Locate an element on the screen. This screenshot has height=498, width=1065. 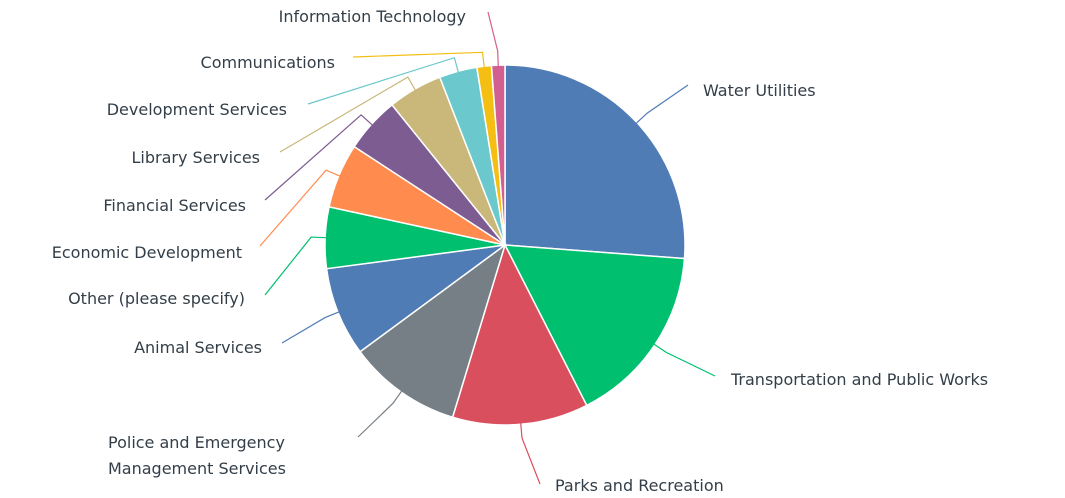
slice-label: Information Technology is located at coordinates (372, 16).